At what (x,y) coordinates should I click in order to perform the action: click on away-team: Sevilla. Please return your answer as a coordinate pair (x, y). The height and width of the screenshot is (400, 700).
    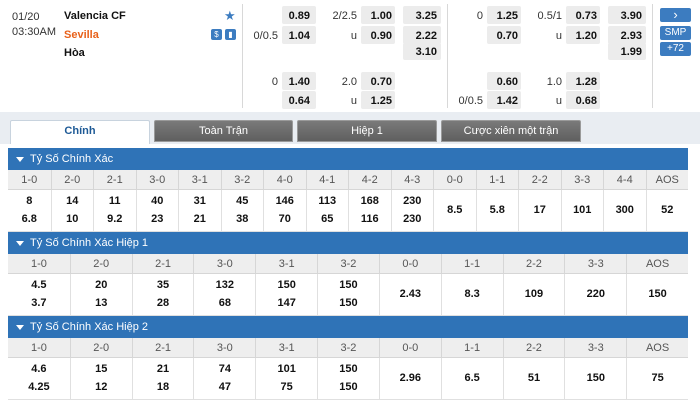
    Looking at the image, I should click on (81, 35).